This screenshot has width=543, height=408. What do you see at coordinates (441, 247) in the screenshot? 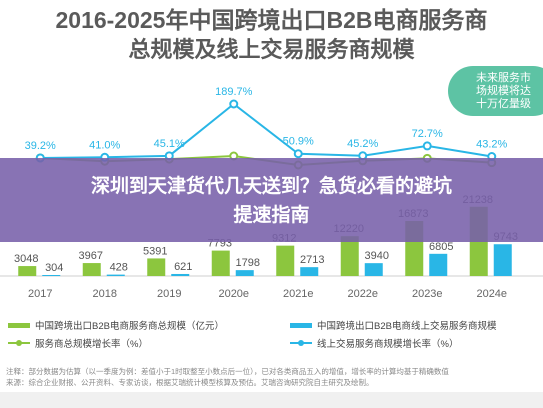
I see `bar-online-label: 6805` at bounding box center [441, 247].